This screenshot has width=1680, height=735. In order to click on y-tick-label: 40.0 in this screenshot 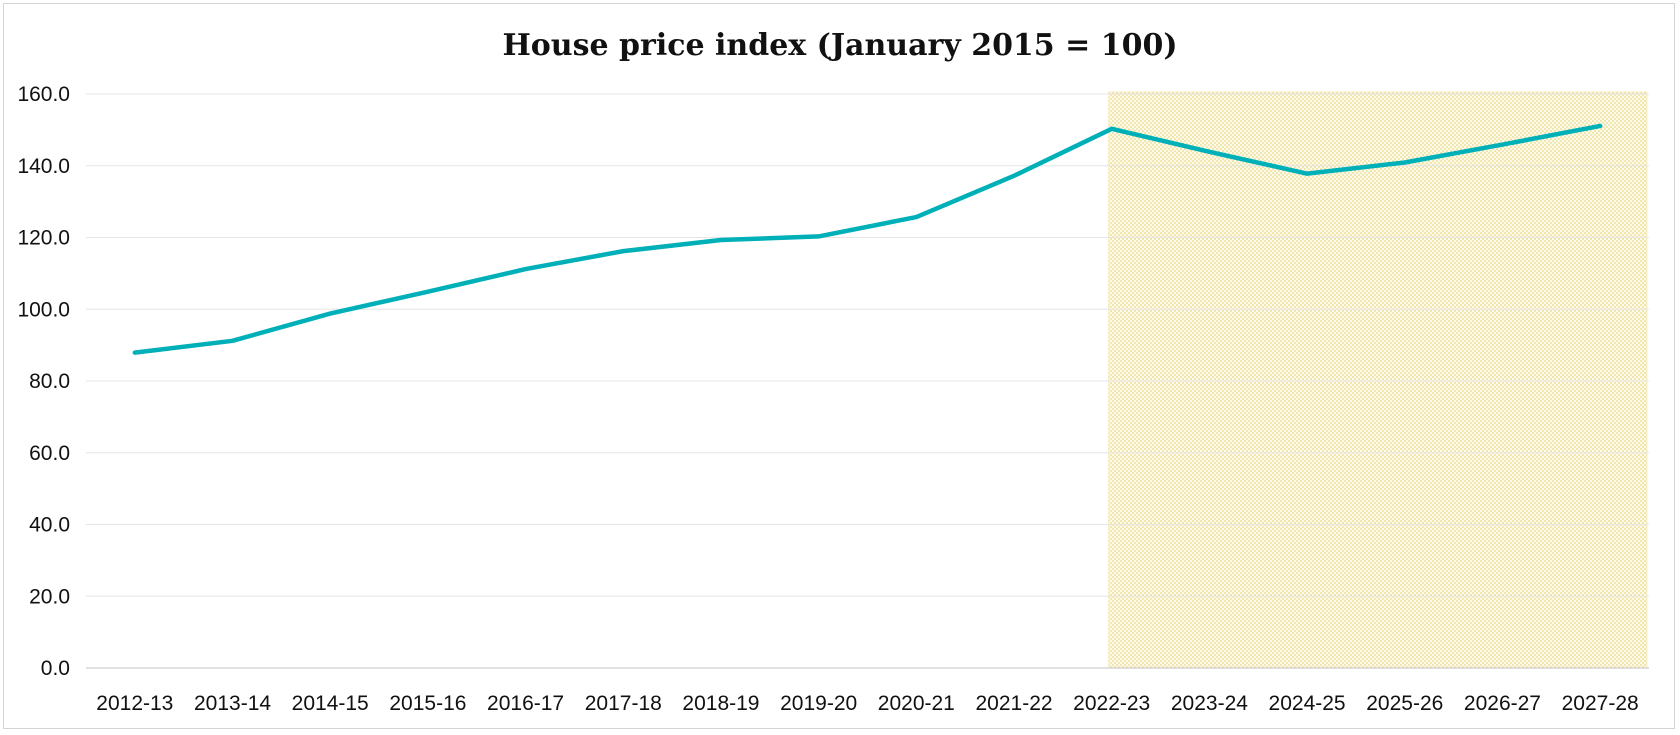, I will do `click(49, 525)`.